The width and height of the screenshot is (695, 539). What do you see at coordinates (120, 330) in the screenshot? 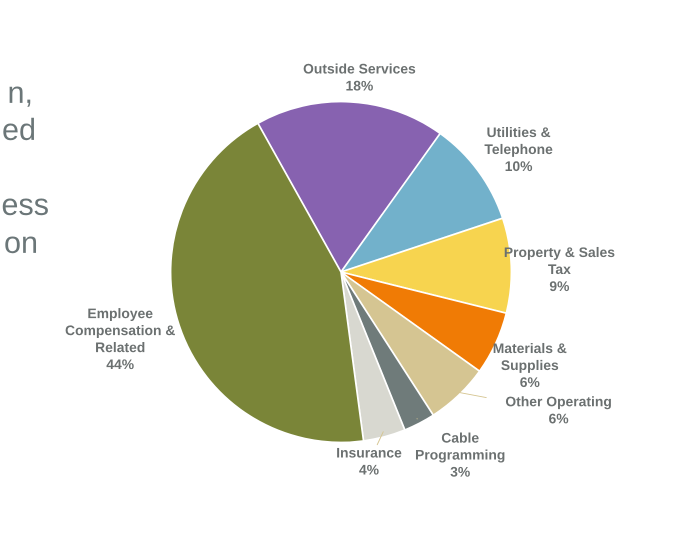
I see `slice-label: Employee Compensation & Related` at bounding box center [120, 330].